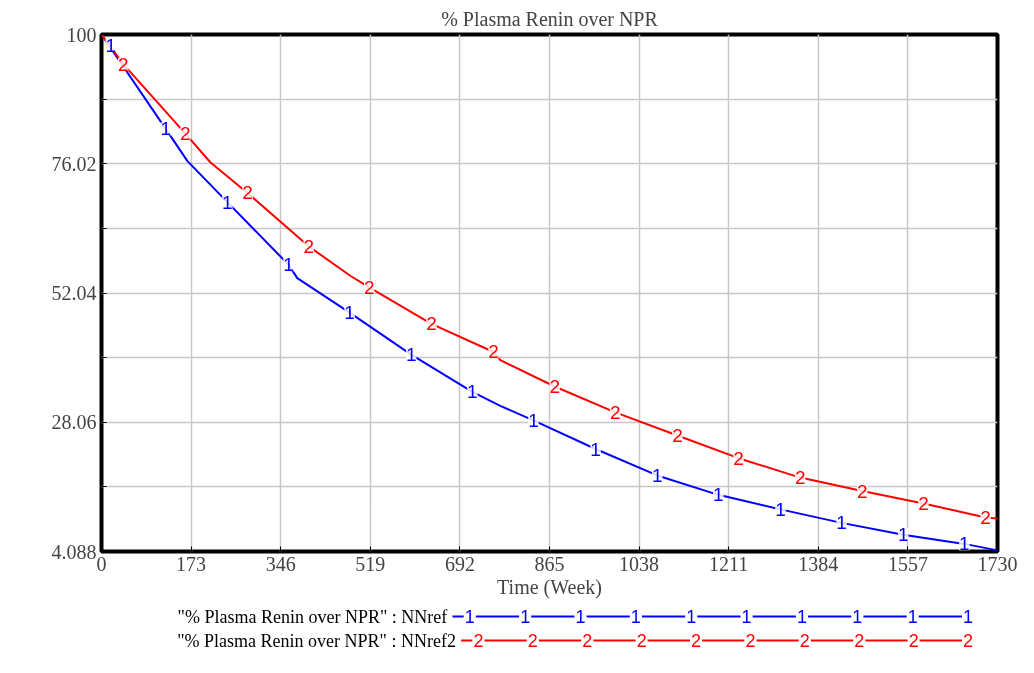 The image size is (1034, 673). Describe the element at coordinates (191, 563) in the screenshot. I see `x-tick-label: 173` at that location.